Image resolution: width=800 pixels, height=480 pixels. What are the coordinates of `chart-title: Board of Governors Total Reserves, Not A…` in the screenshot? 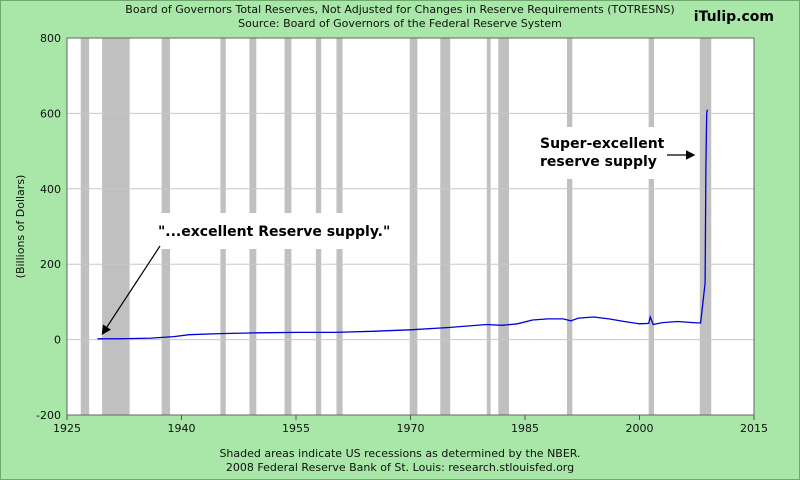 It's located at (400, 9).